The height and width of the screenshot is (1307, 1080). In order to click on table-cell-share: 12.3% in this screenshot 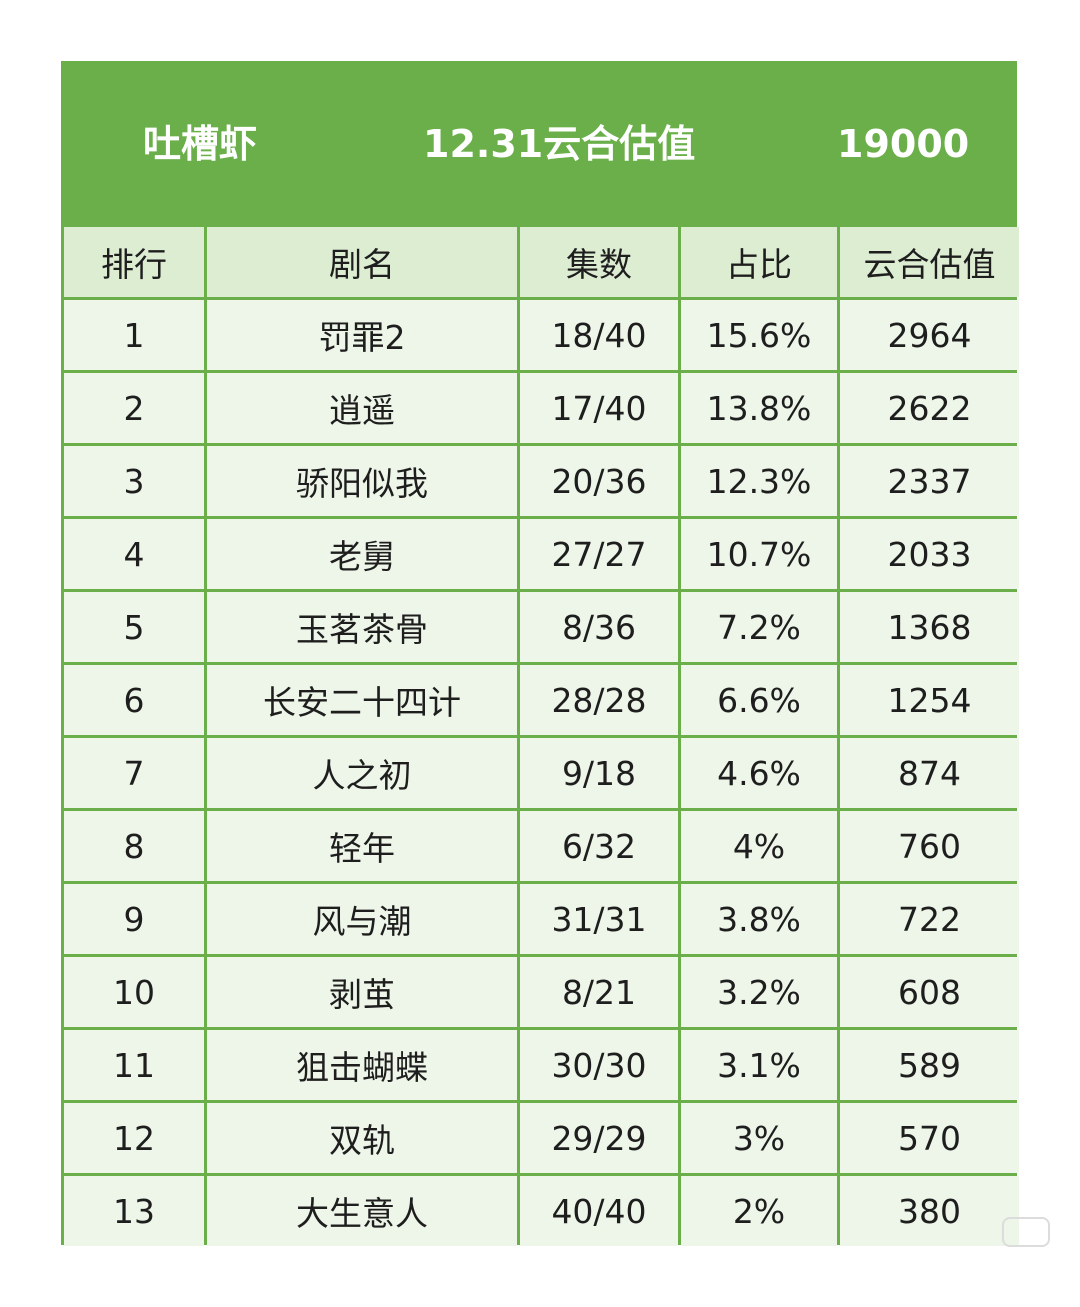, I will do `click(759, 481)`.